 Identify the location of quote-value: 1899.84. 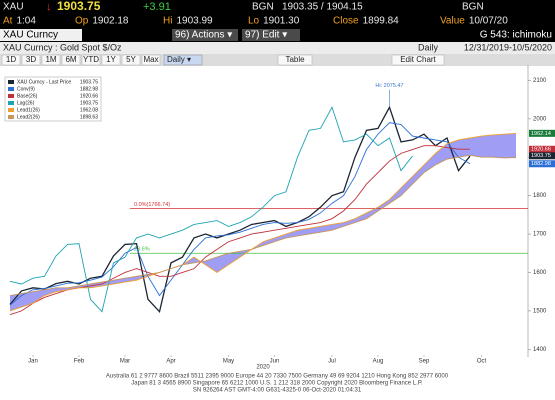
(381, 21).